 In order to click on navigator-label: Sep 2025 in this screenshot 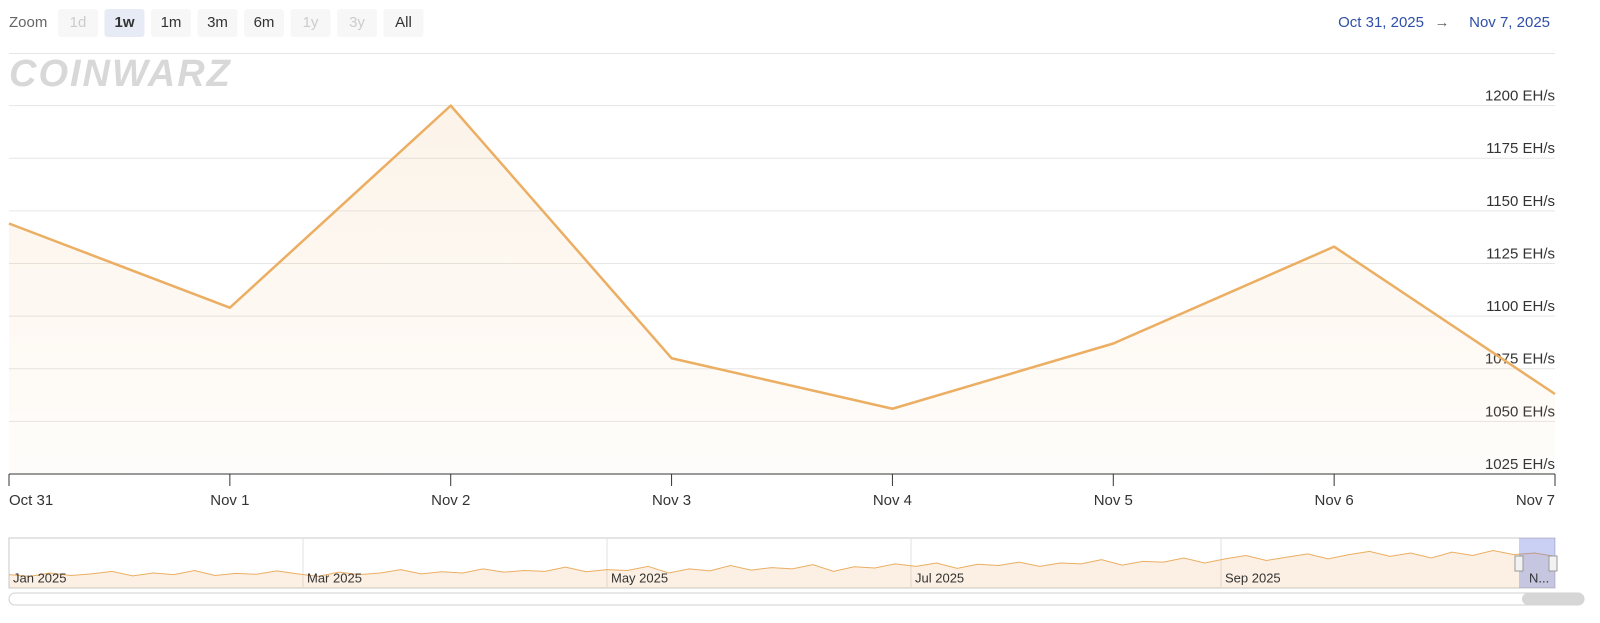, I will do `click(1253, 577)`.